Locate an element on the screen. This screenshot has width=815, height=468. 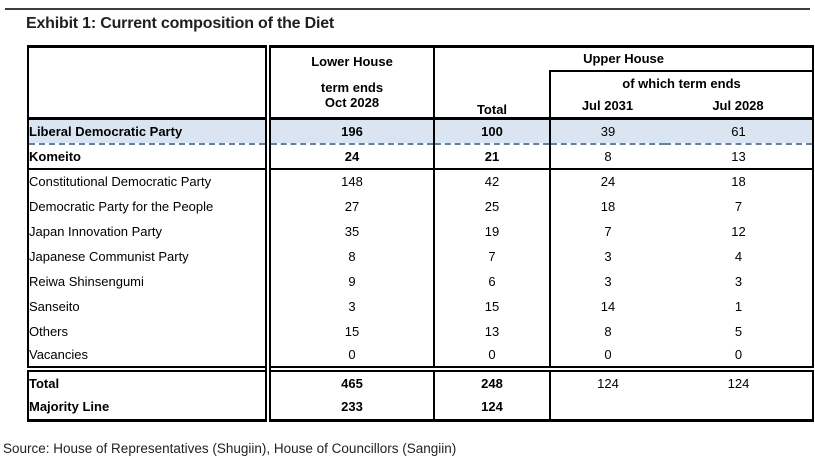
party-name-cell: Democratic Party for the People is located at coordinates (149, 206).